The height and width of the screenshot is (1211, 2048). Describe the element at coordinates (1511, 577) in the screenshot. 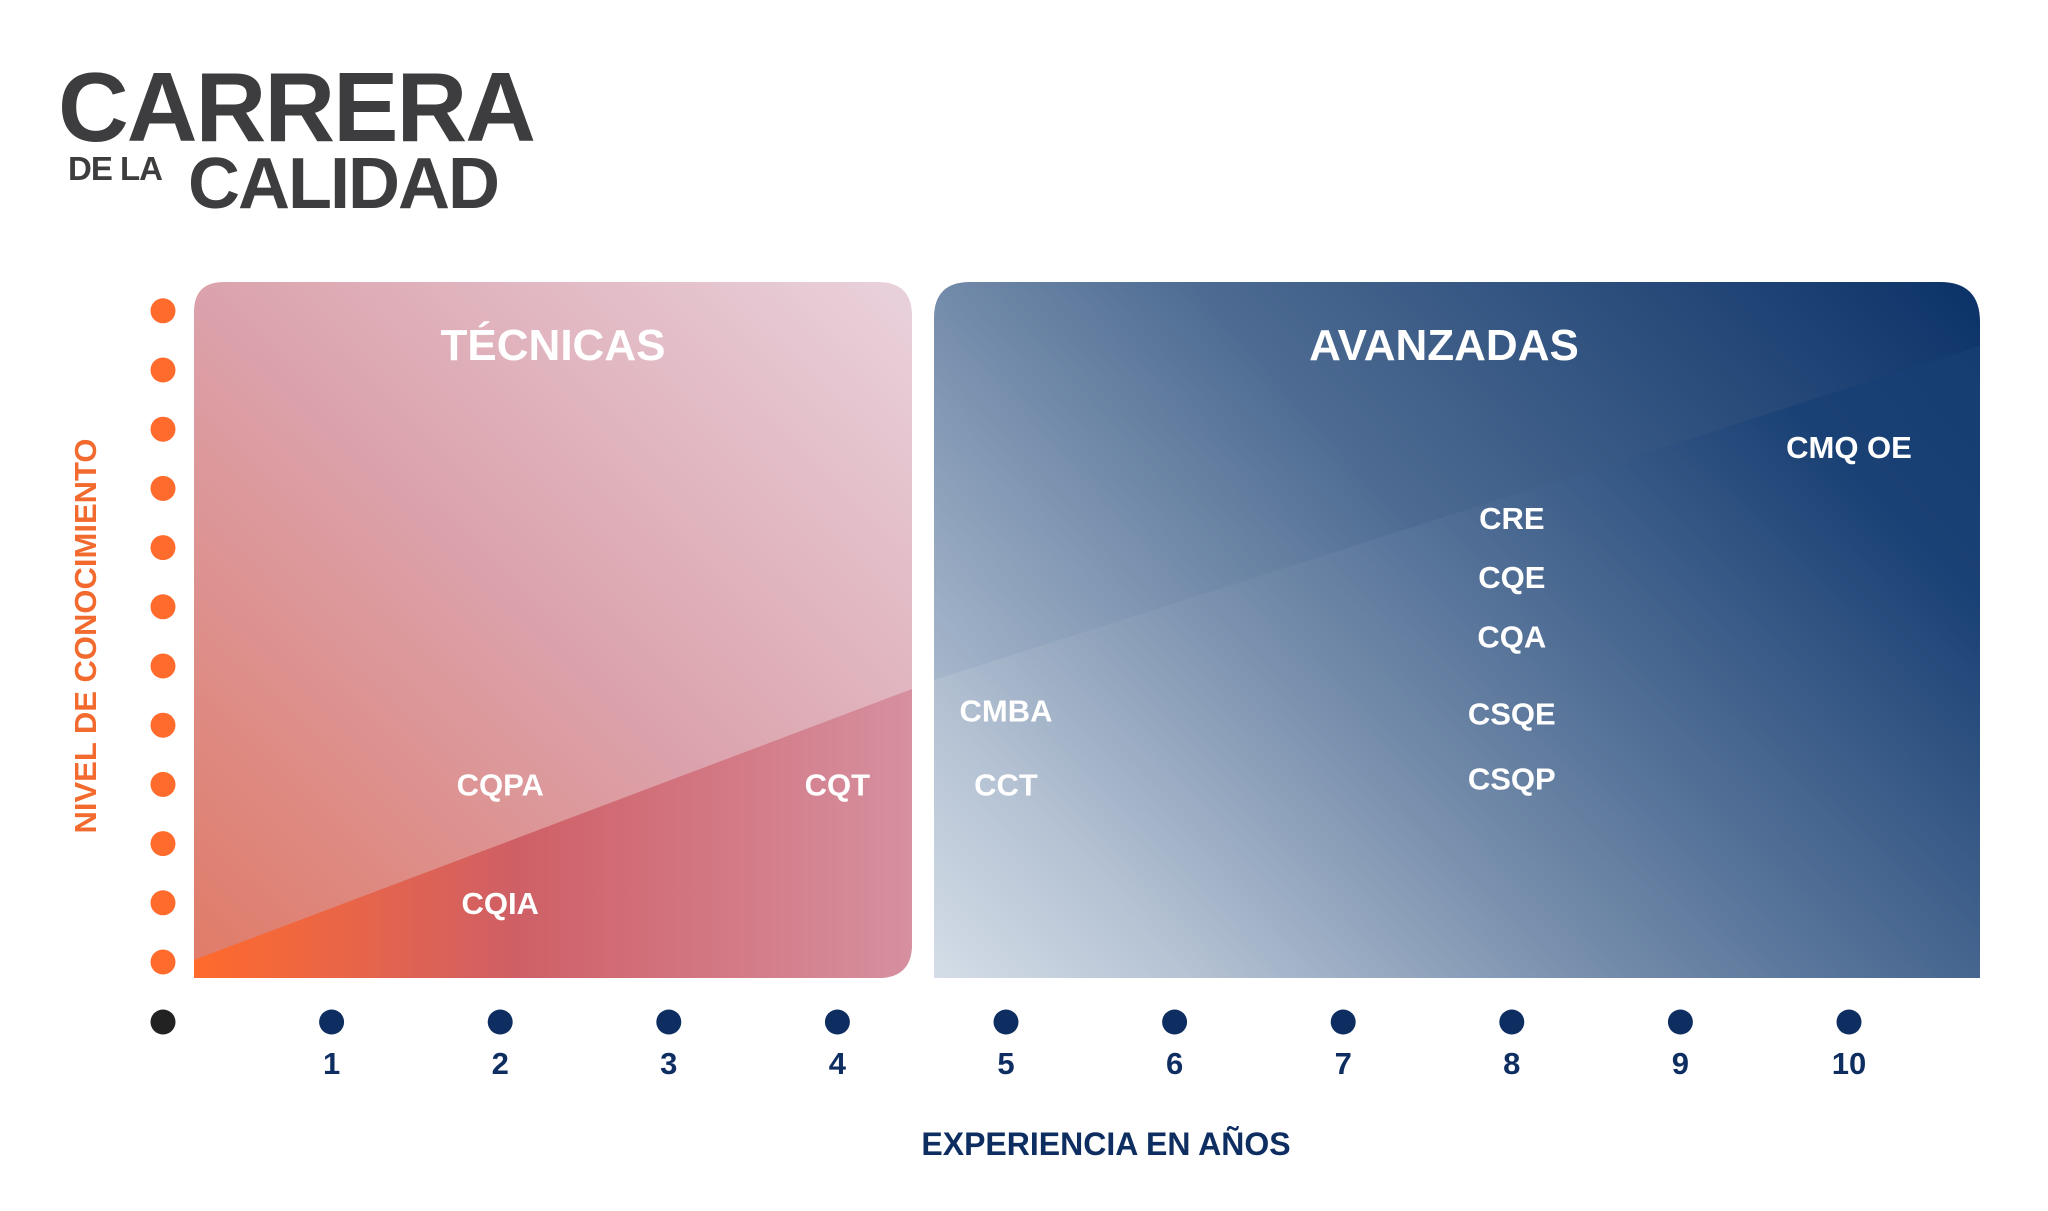

I see `cert-label-cqe: CQE` at that location.